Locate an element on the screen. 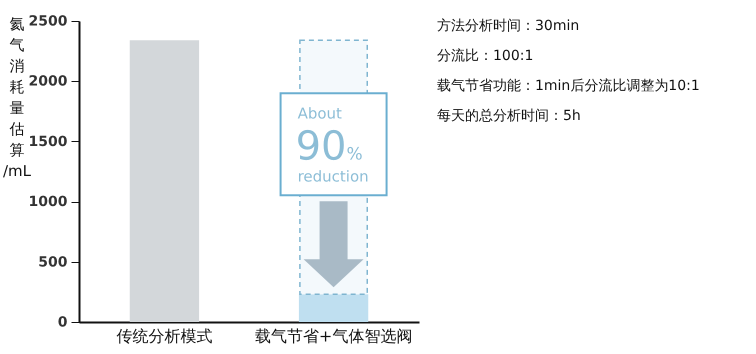  annotation: About 90% reduction is located at coordinates (332, 145).